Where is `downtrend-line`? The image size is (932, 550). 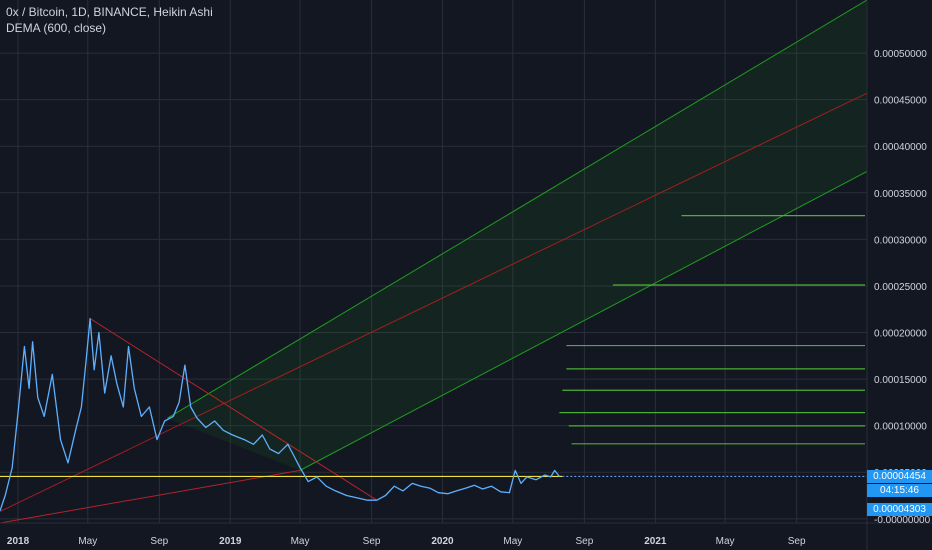
downtrend-line is located at coordinates (233, 409).